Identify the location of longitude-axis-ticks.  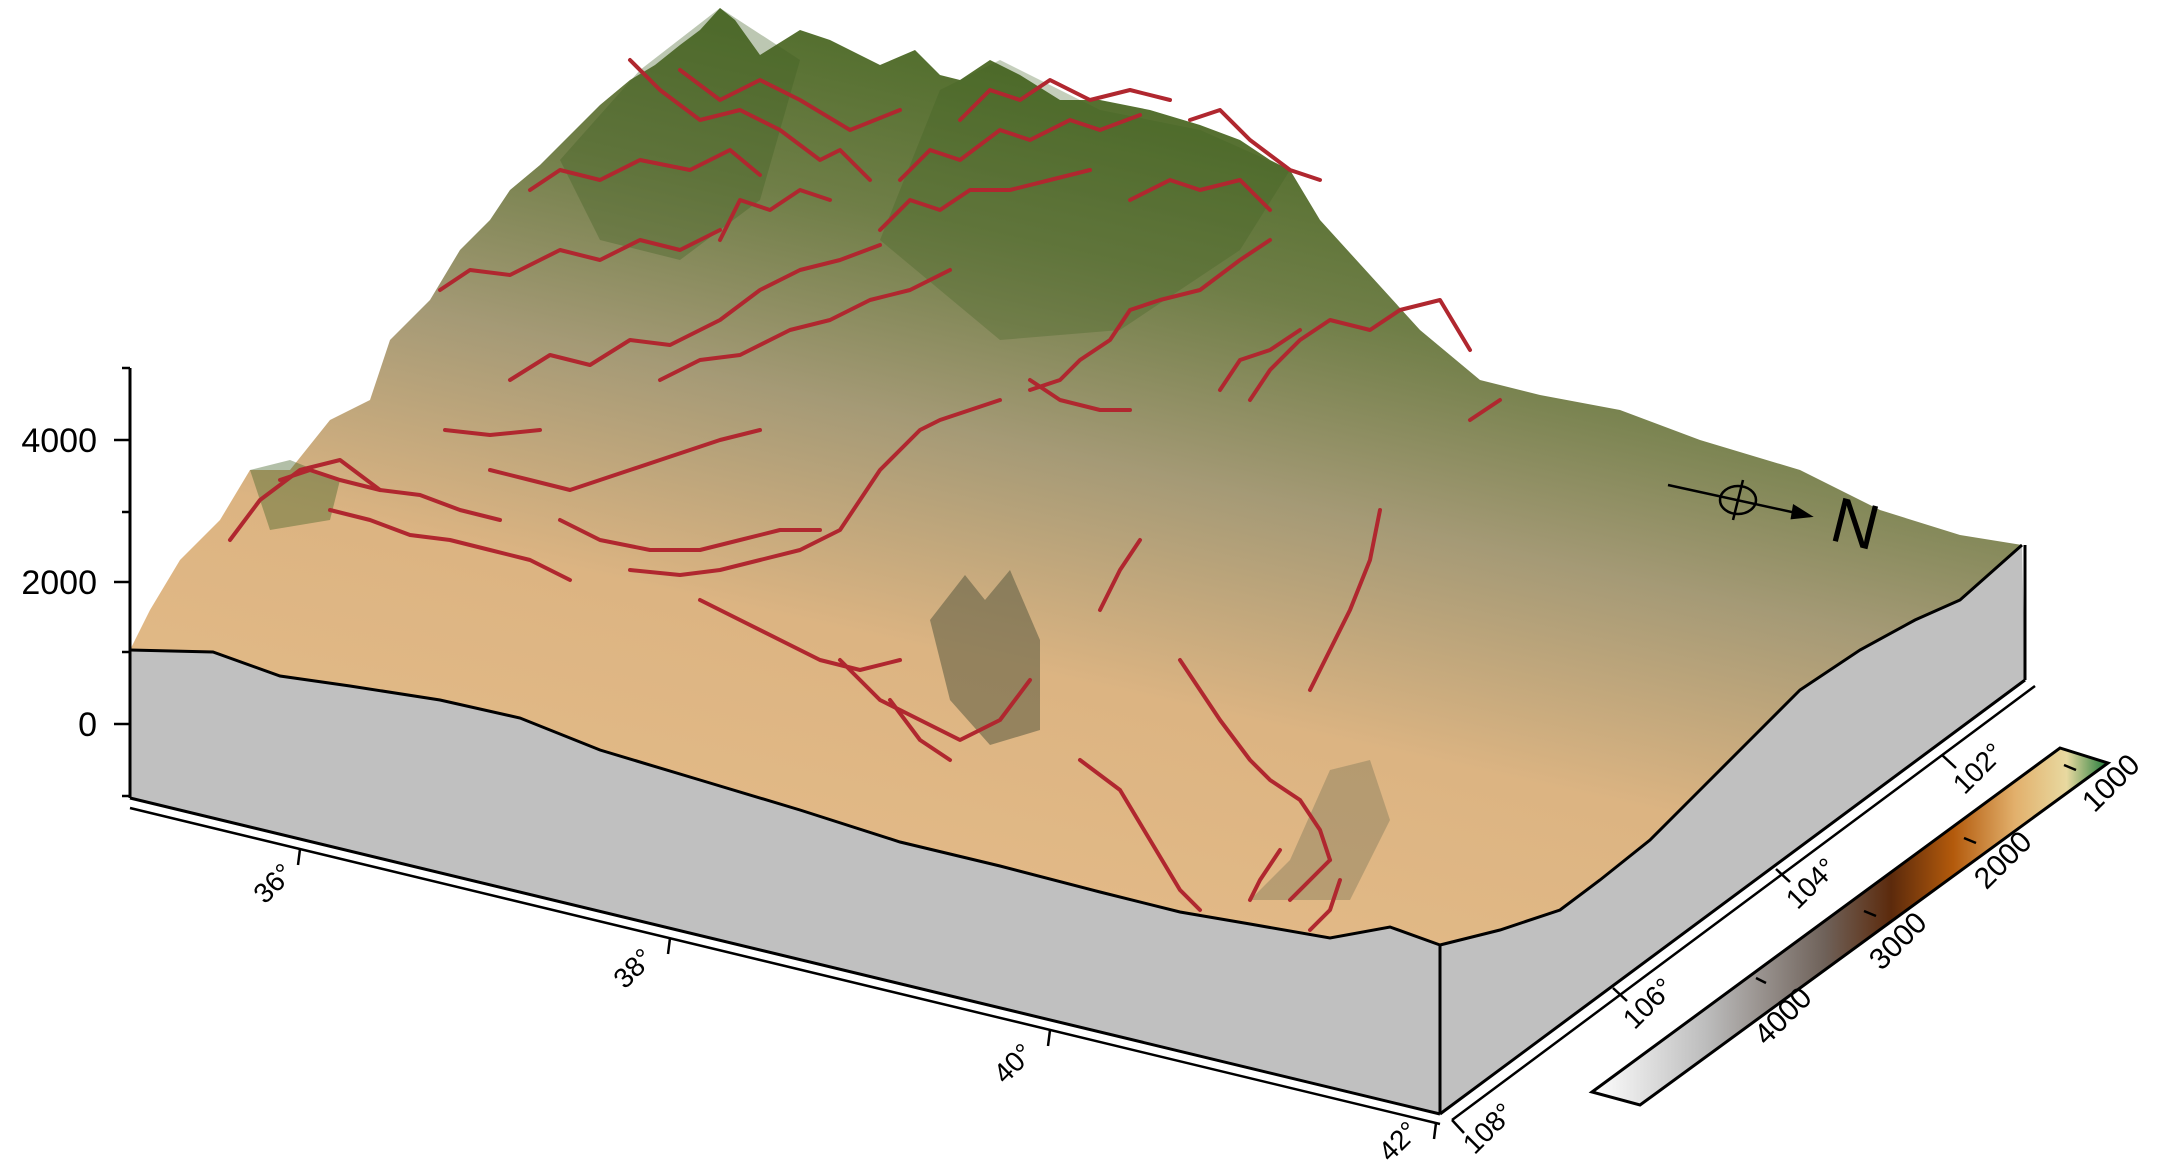
(1704, 944).